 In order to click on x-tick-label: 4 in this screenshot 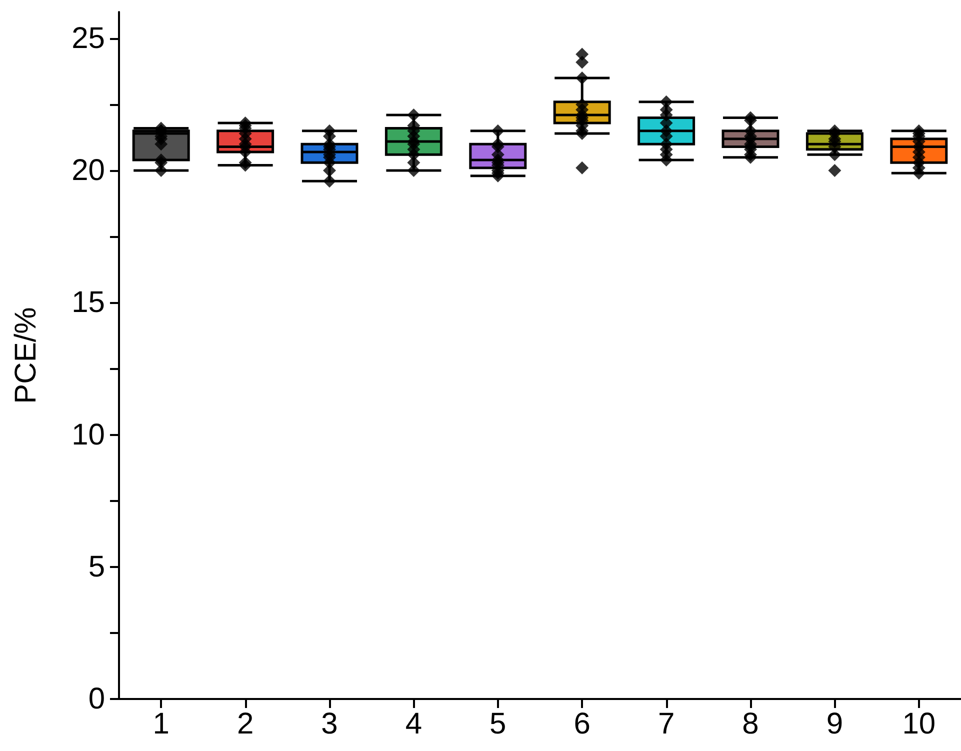, I will do `click(413, 724)`.